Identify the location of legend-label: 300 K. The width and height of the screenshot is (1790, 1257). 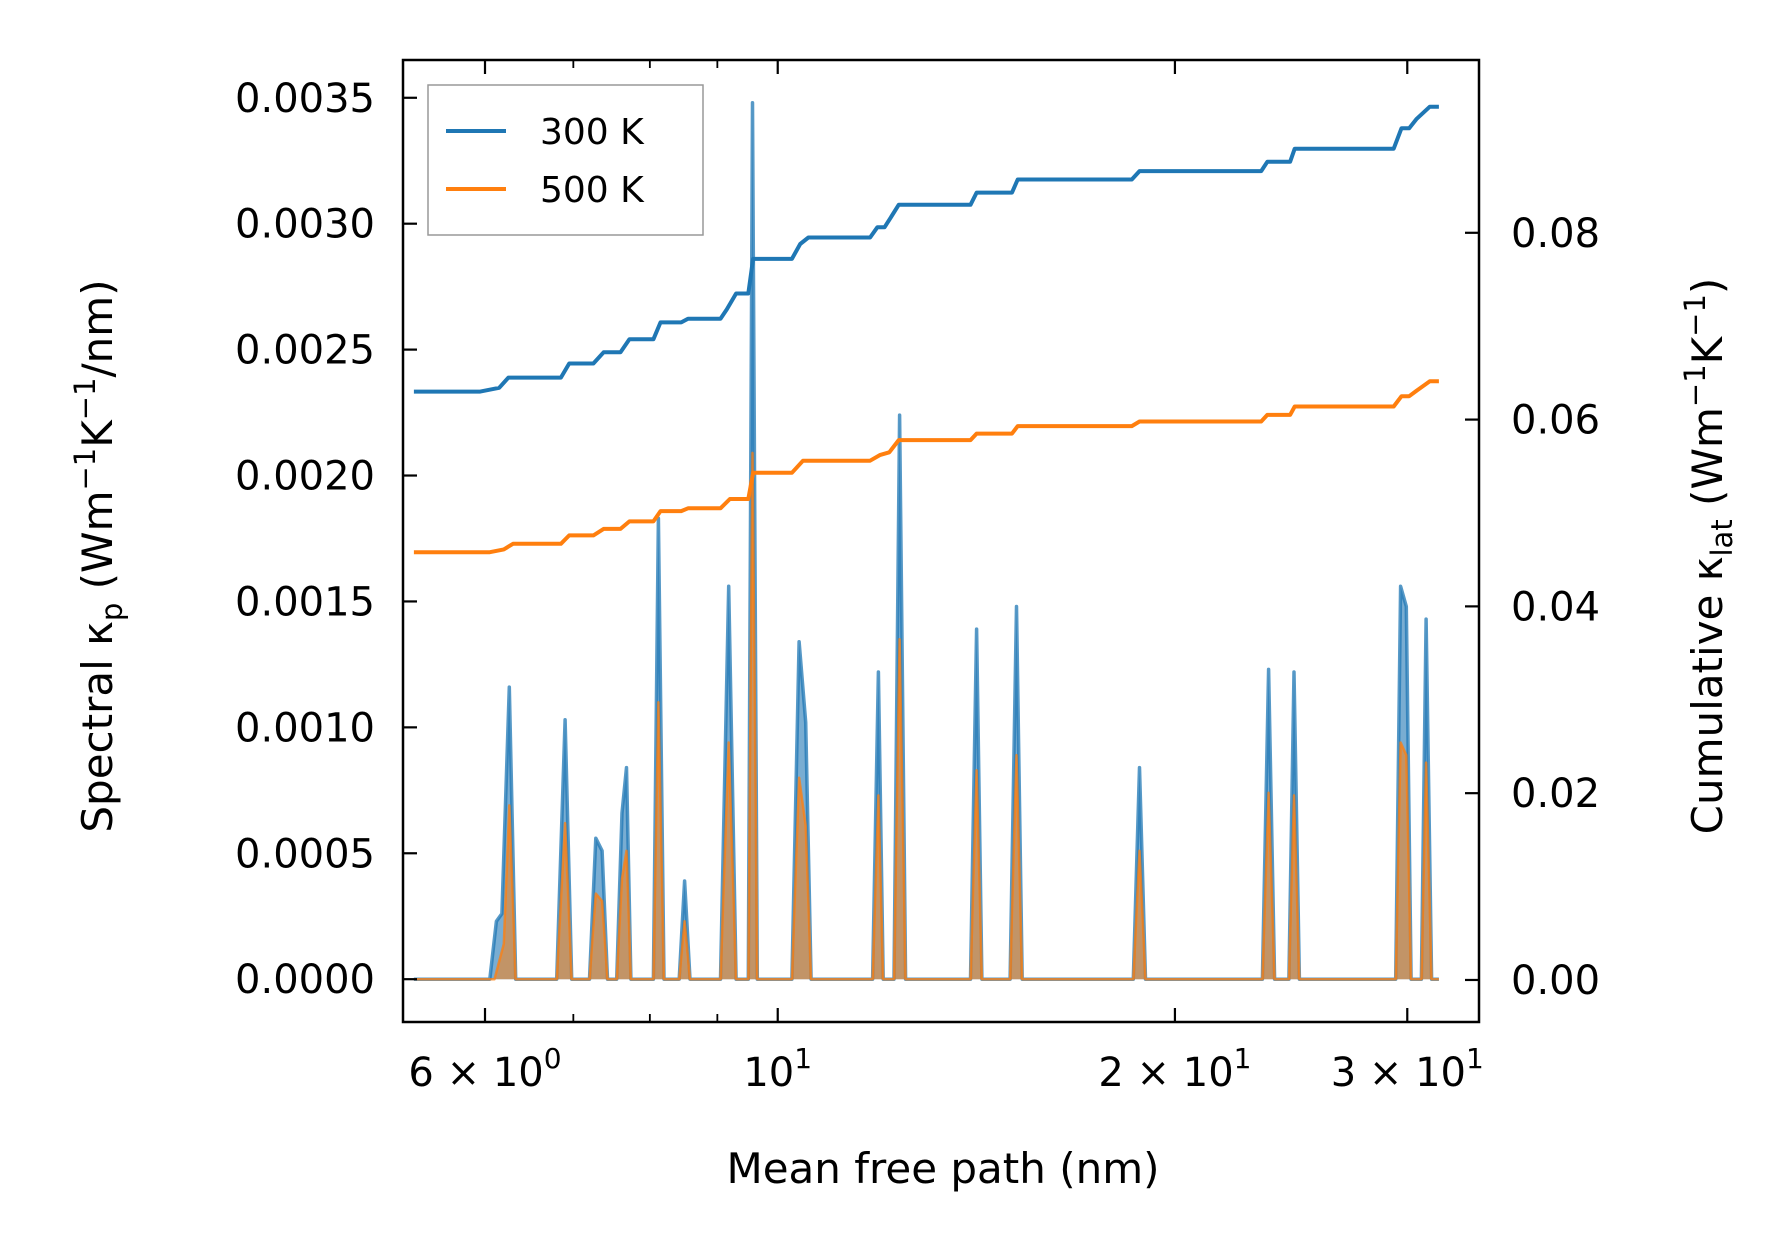
(592, 132).